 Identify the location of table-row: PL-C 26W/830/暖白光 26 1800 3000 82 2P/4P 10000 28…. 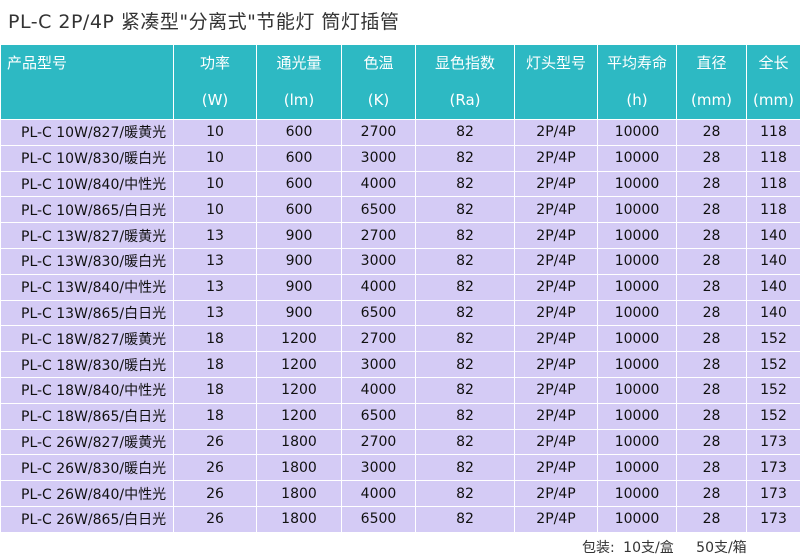
(400, 468).